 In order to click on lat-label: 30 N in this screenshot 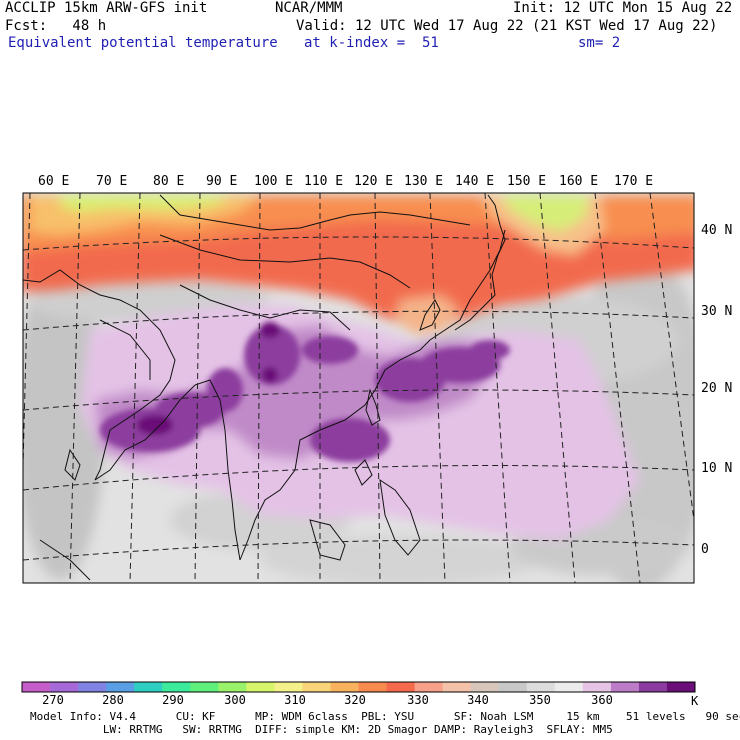, I will do `click(716, 311)`.